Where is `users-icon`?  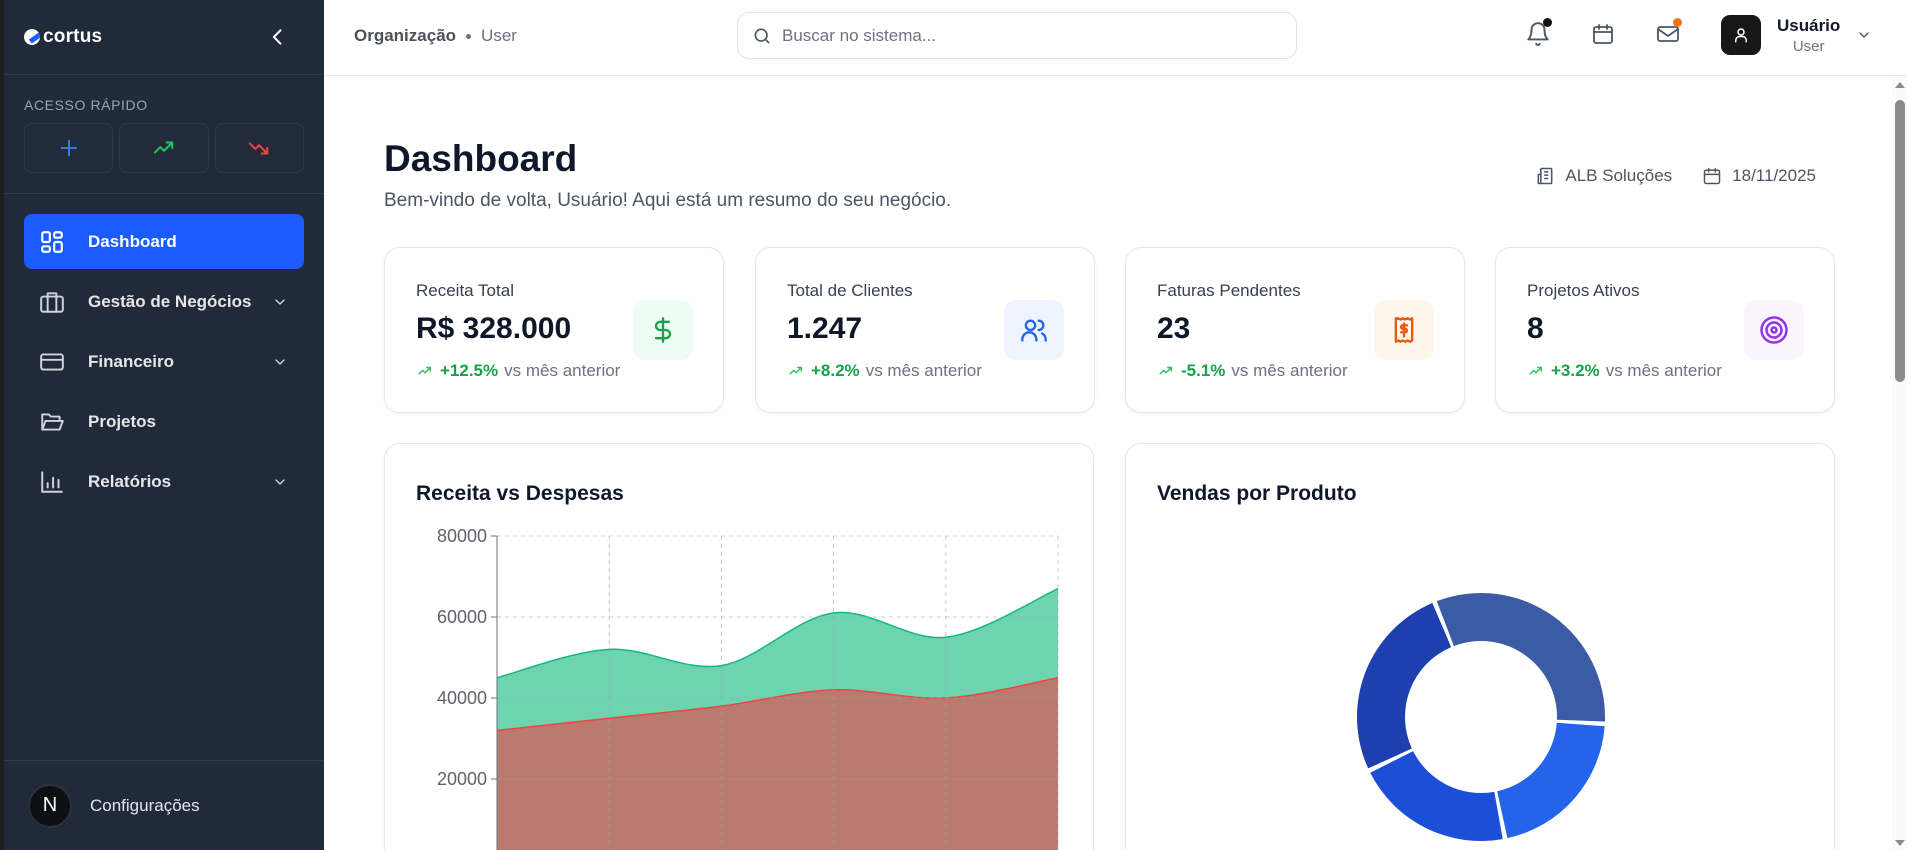 users-icon is located at coordinates (1034, 330).